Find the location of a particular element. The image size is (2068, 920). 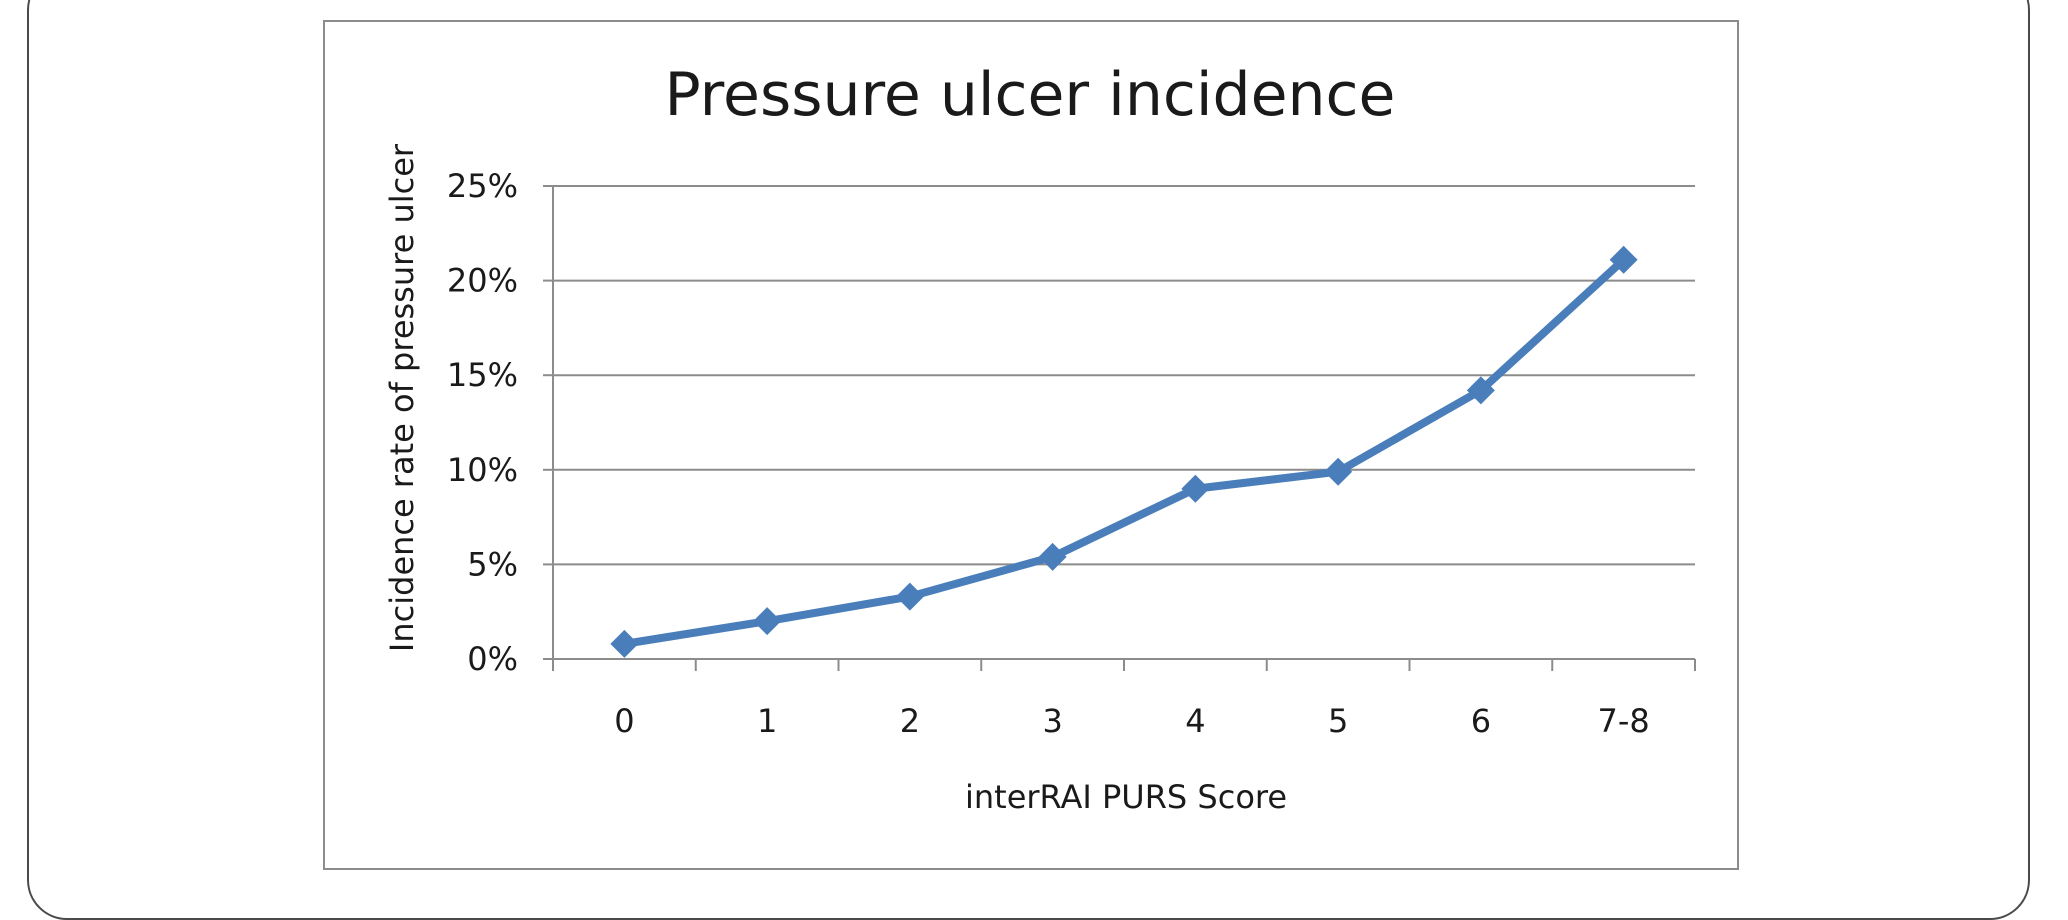

y-axis-label: Incidence rate of pressure ulcer is located at coordinates (402, 397).